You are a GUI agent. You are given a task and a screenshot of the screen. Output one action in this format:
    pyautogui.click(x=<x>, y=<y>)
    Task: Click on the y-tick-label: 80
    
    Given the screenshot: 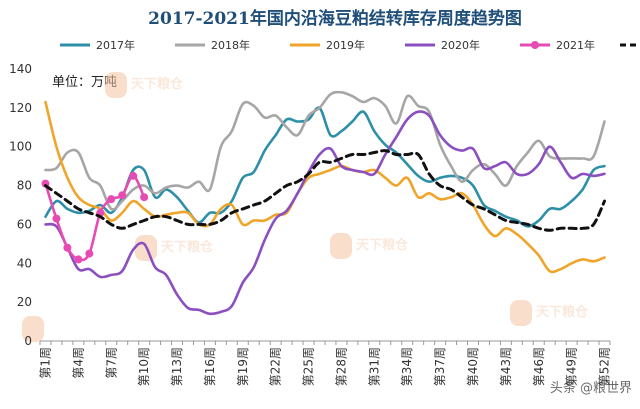 What is the action you would take?
    pyautogui.click(x=24, y=186)
    